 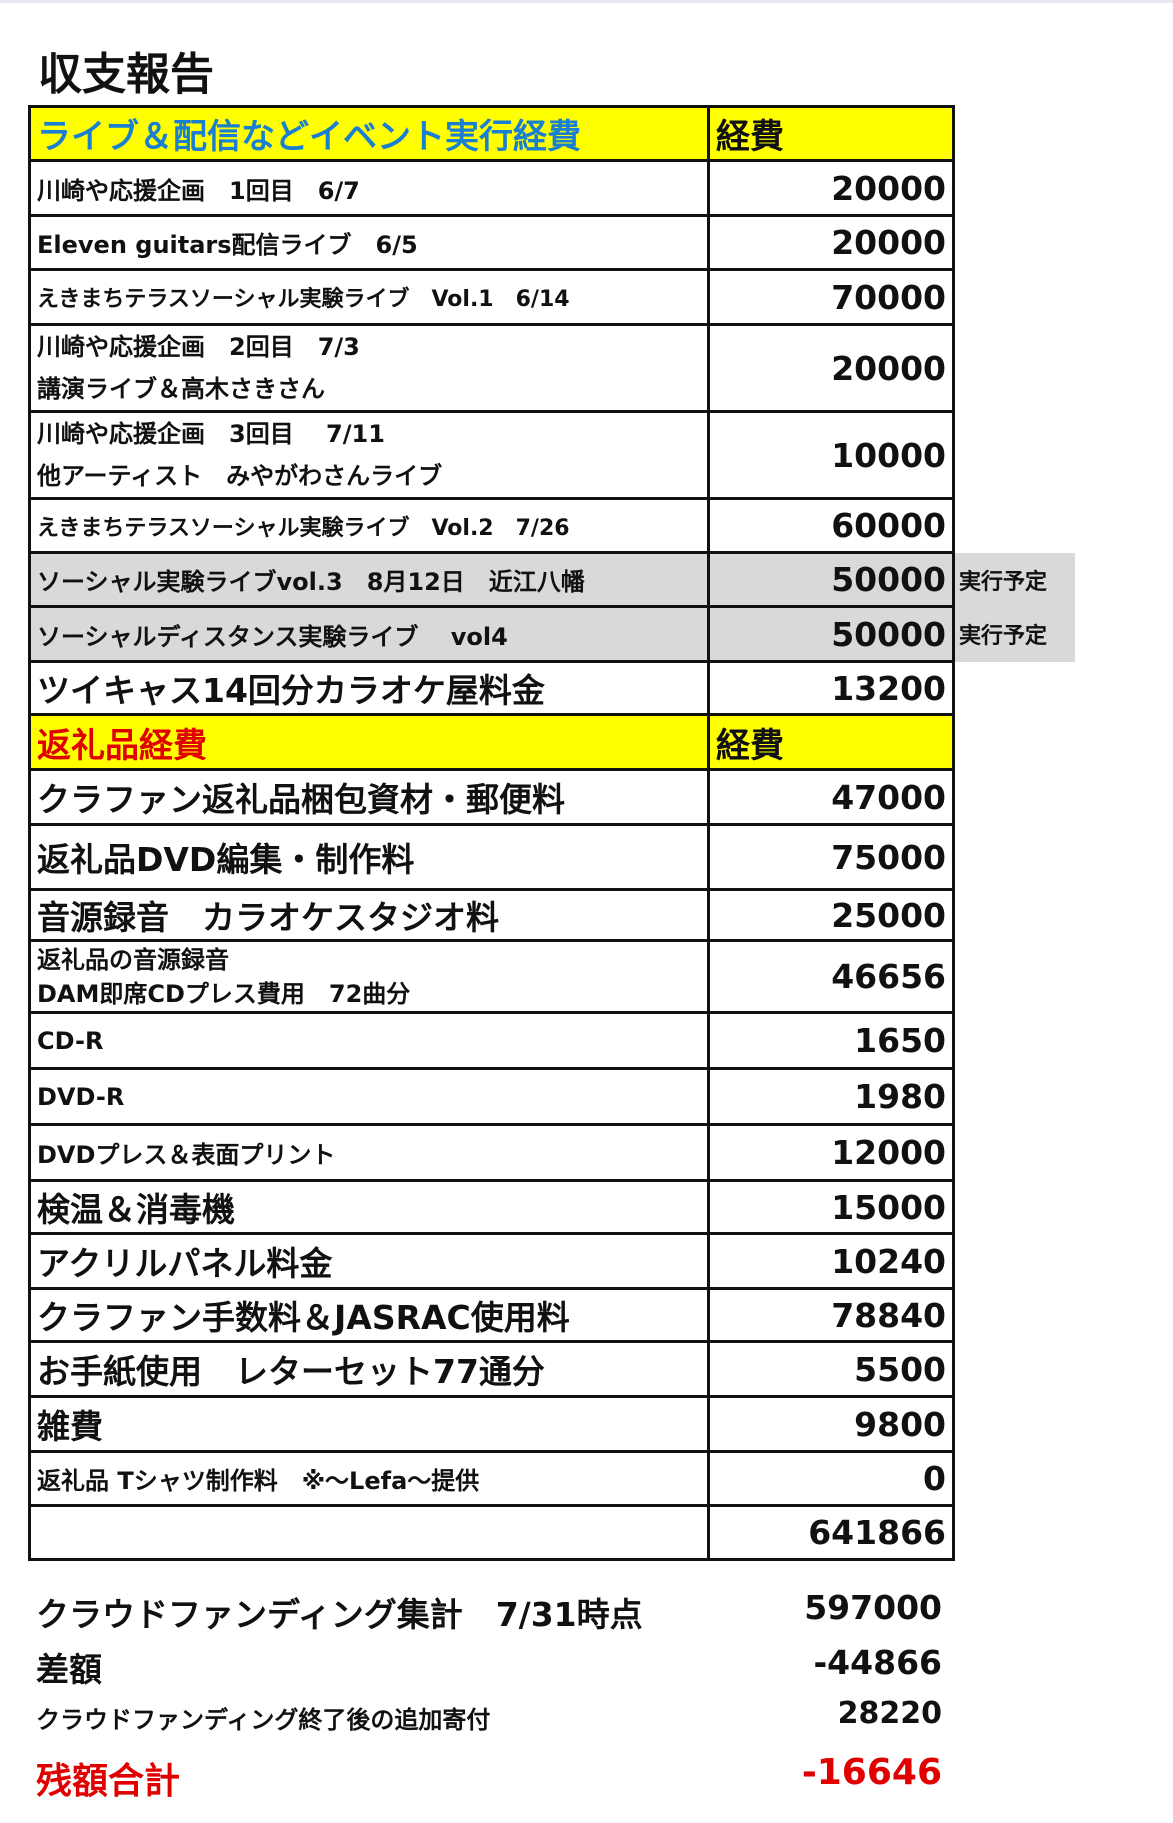 I want to click on row-label: 検温＆消毒機, so click(x=369, y=1207).